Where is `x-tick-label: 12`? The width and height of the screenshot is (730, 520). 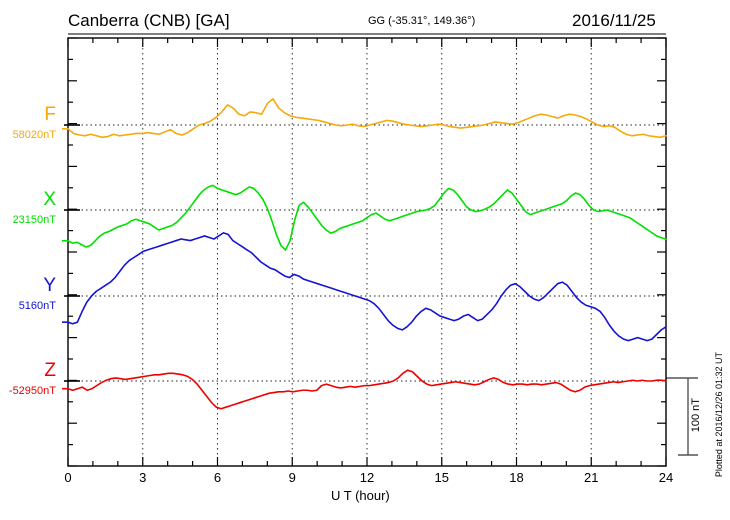 x-tick-label: 12 is located at coordinates (367, 477).